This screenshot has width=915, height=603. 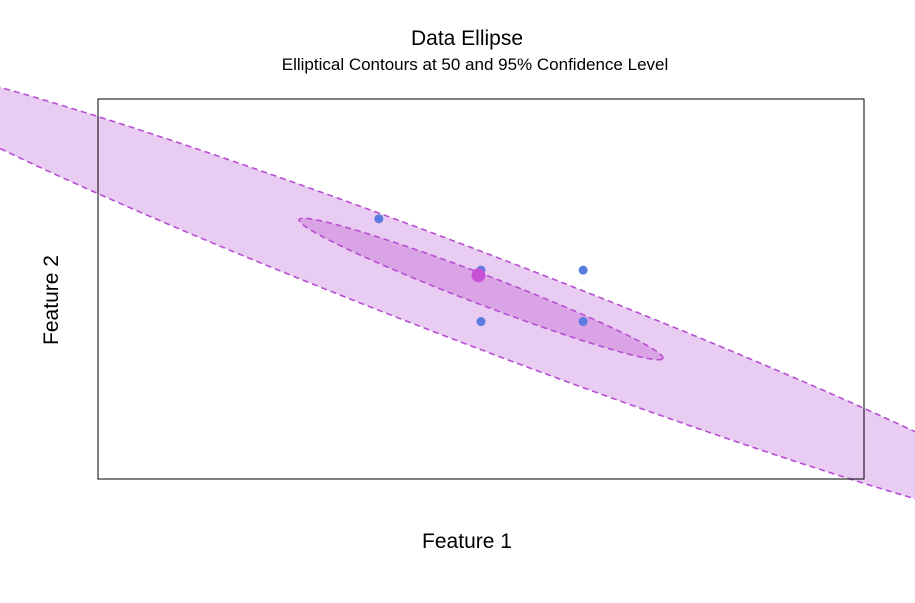 What do you see at coordinates (51, 300) in the screenshot?
I see `y-axis-label: Feature 2` at bounding box center [51, 300].